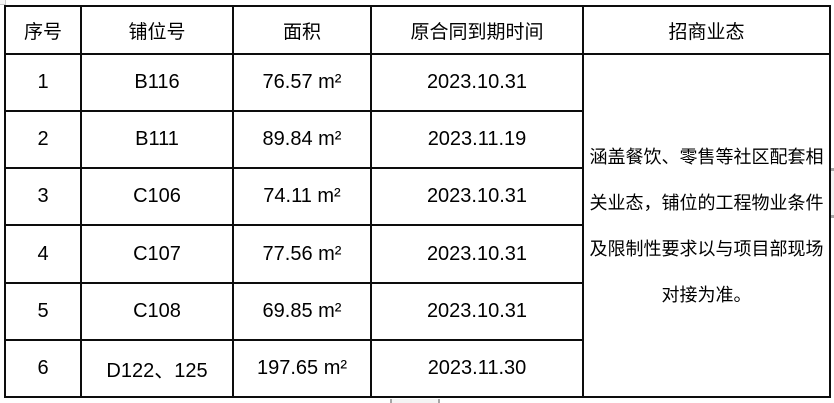 Image resolution: width=834 pixels, height=403 pixels. I want to click on cell-shop: D122、125, so click(157, 368).